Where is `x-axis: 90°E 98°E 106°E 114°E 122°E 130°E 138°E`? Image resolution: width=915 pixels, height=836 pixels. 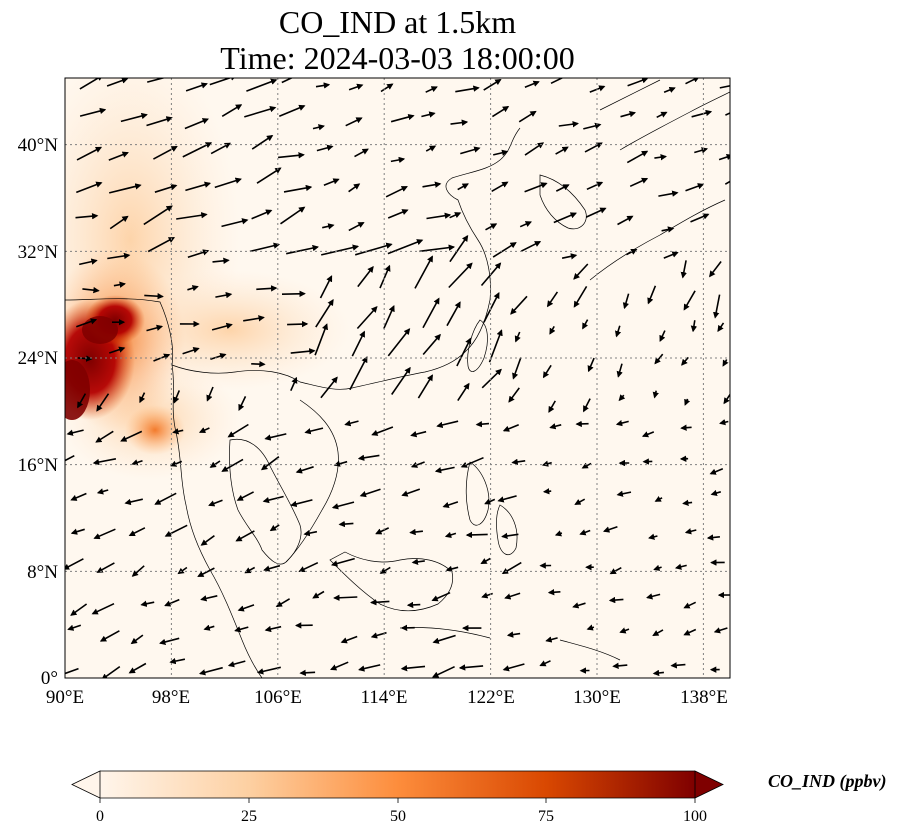 x-axis: 90°E 98°E 106°E 114°E 122°E 130°E 138°E is located at coordinates (387, 697).